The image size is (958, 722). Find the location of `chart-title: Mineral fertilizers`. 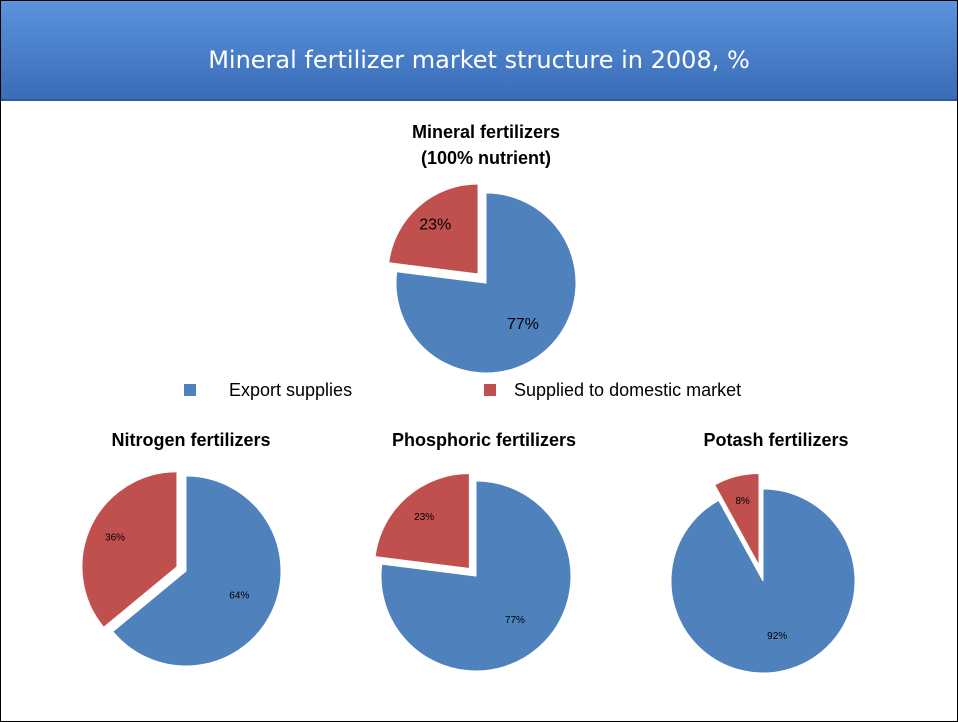

chart-title: Mineral fertilizers is located at coordinates (486, 132).